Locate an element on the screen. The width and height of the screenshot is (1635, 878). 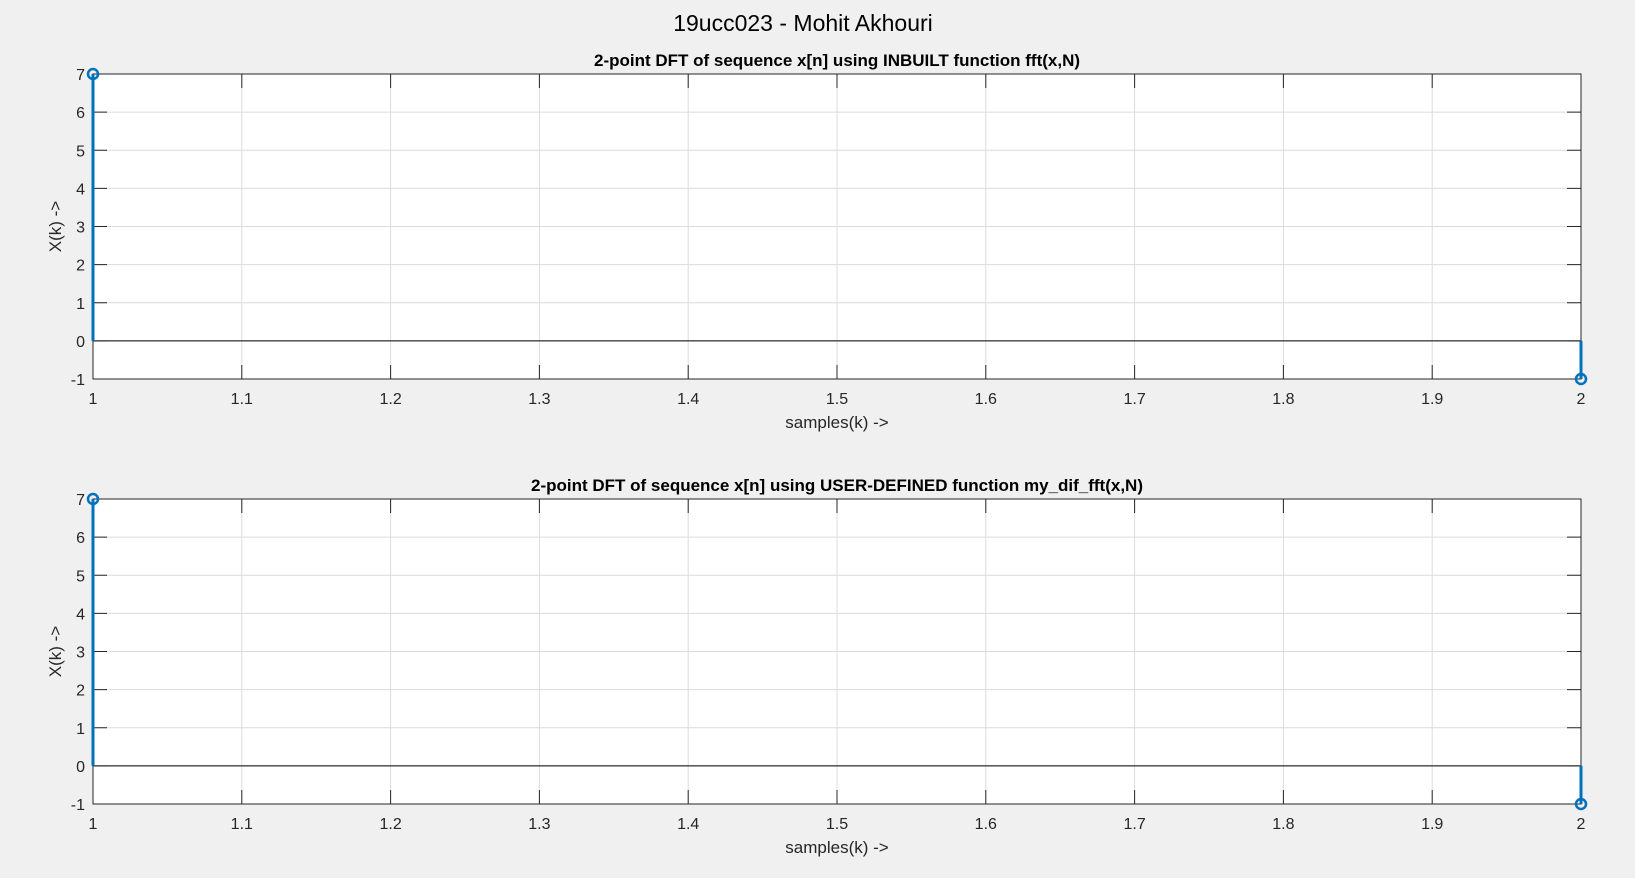
figure-title: 19ucc023 - Mohit Akhouri is located at coordinates (803, 23).